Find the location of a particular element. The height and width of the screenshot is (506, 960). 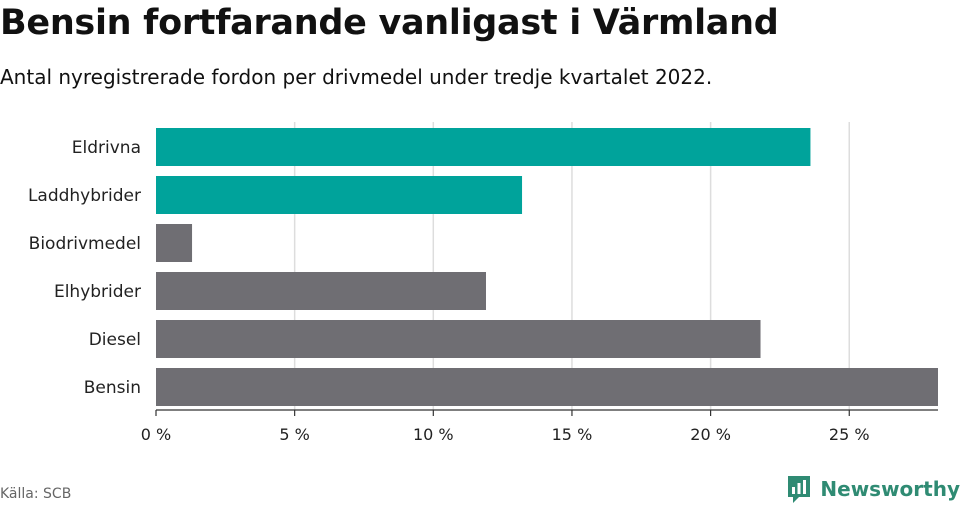

x-tick-label: 25 % is located at coordinates (849, 434).